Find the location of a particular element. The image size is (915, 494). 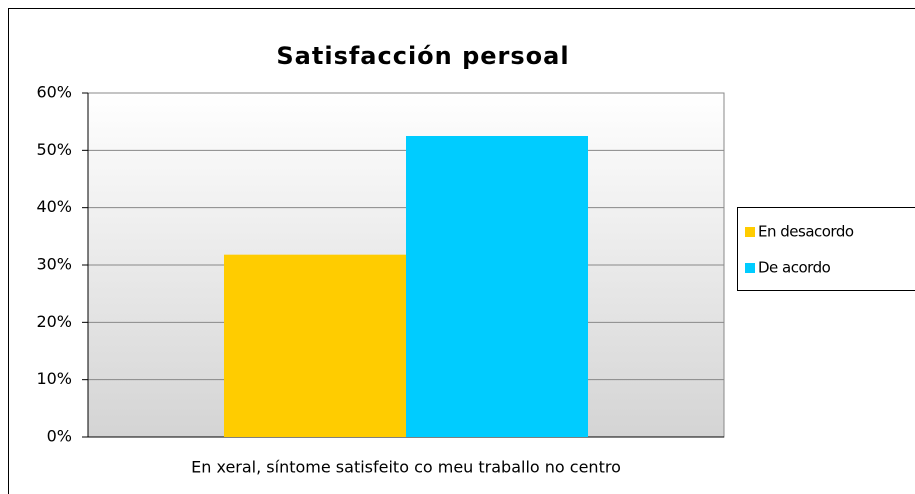

legend is located at coordinates (826, 249).